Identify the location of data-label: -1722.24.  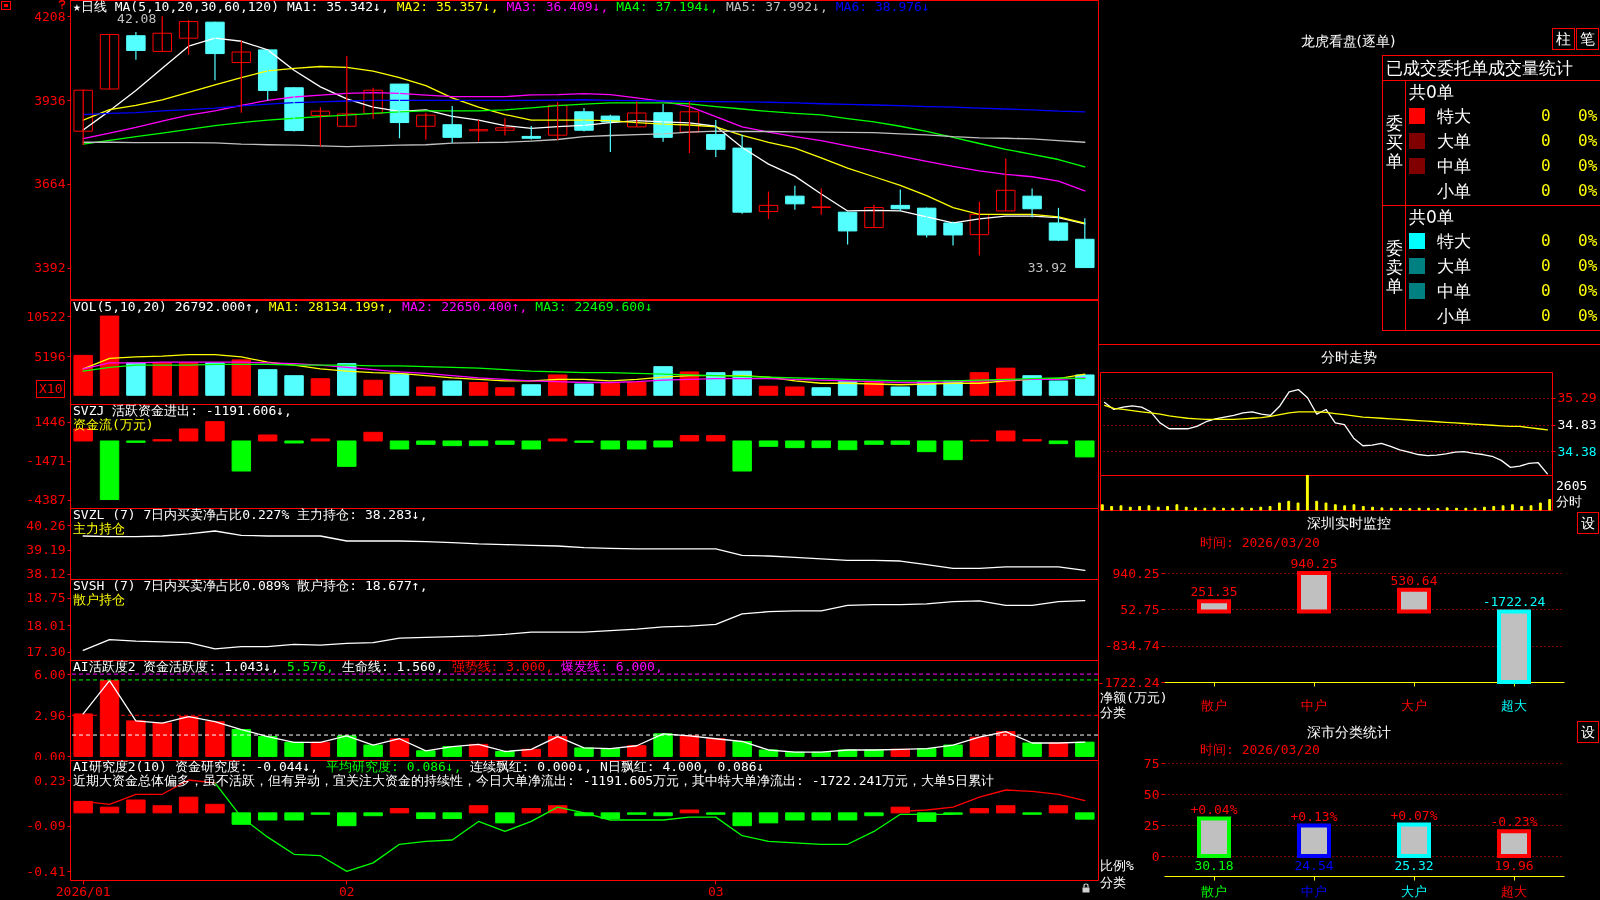
(1514, 602).